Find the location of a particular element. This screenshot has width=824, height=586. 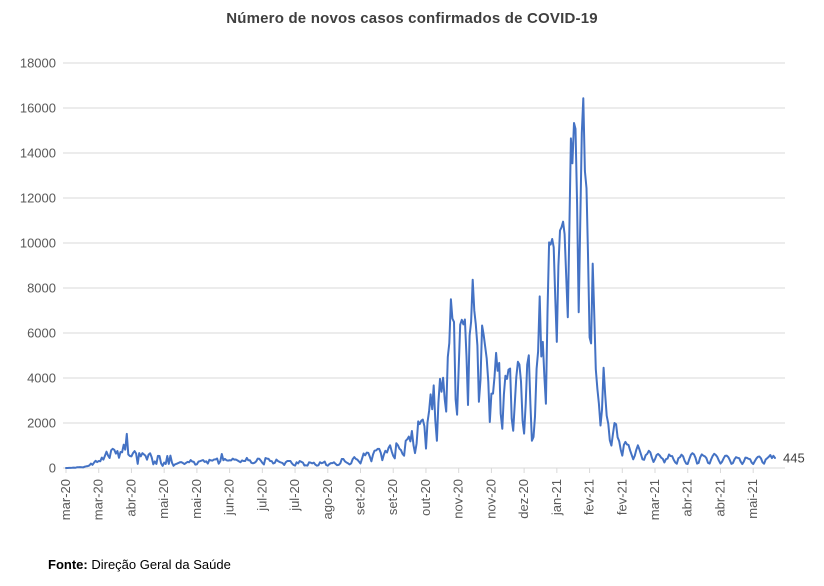

y-tick-label: 14000 is located at coordinates (38, 153).